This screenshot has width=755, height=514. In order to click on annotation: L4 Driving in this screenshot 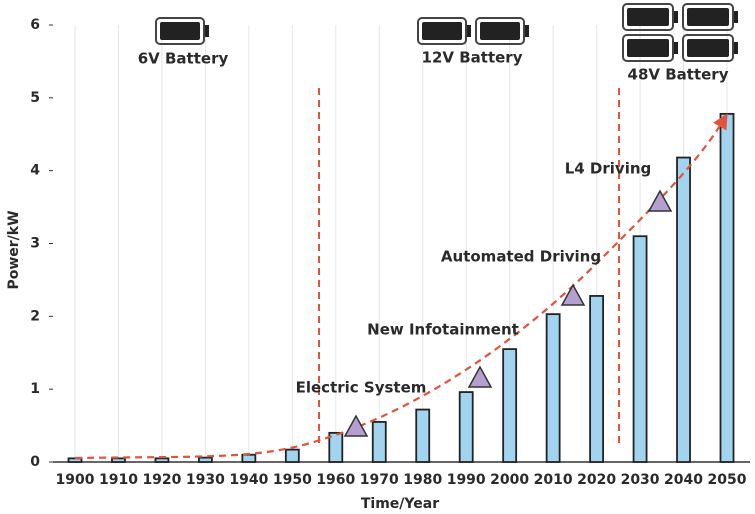, I will do `click(608, 169)`.